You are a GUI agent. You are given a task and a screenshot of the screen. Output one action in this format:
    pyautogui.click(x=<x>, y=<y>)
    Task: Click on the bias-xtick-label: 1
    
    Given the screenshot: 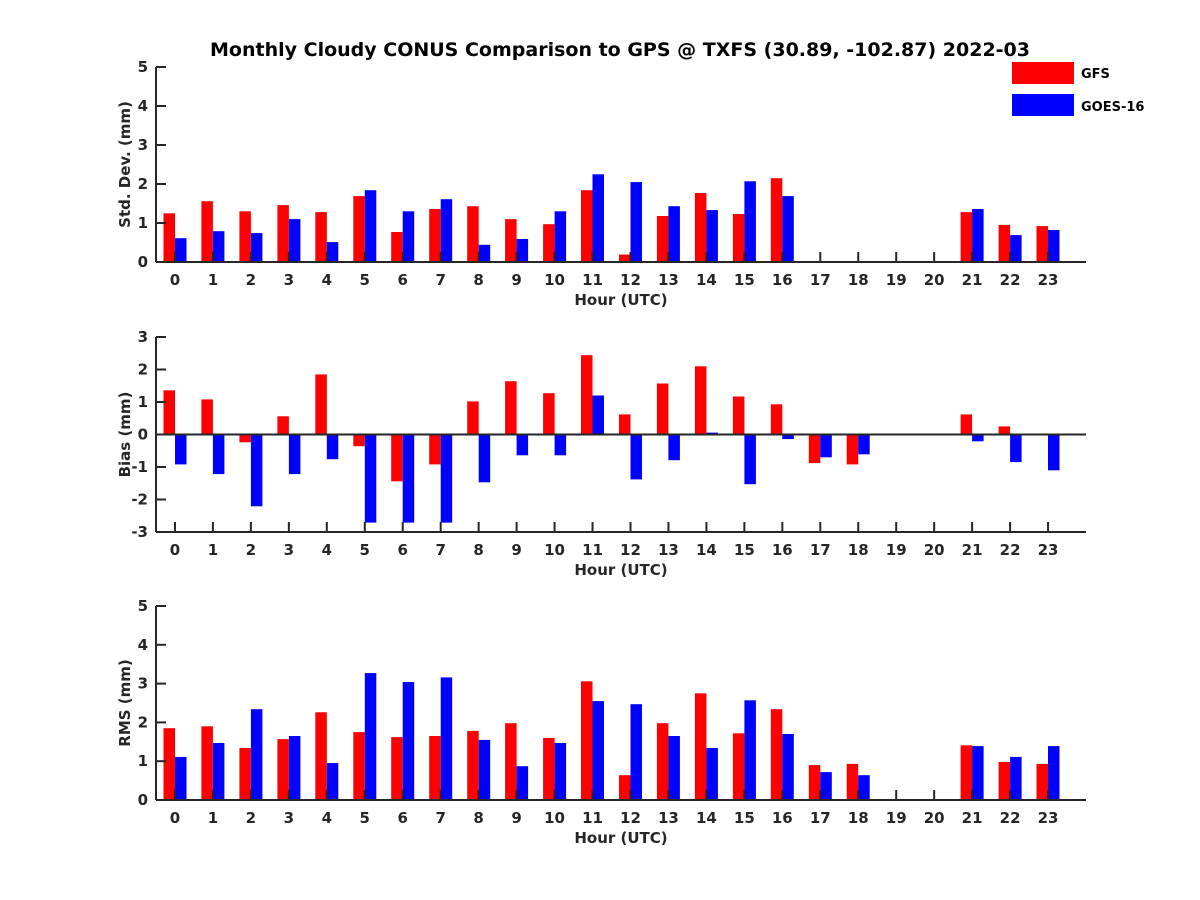 What is the action you would take?
    pyautogui.click(x=213, y=550)
    